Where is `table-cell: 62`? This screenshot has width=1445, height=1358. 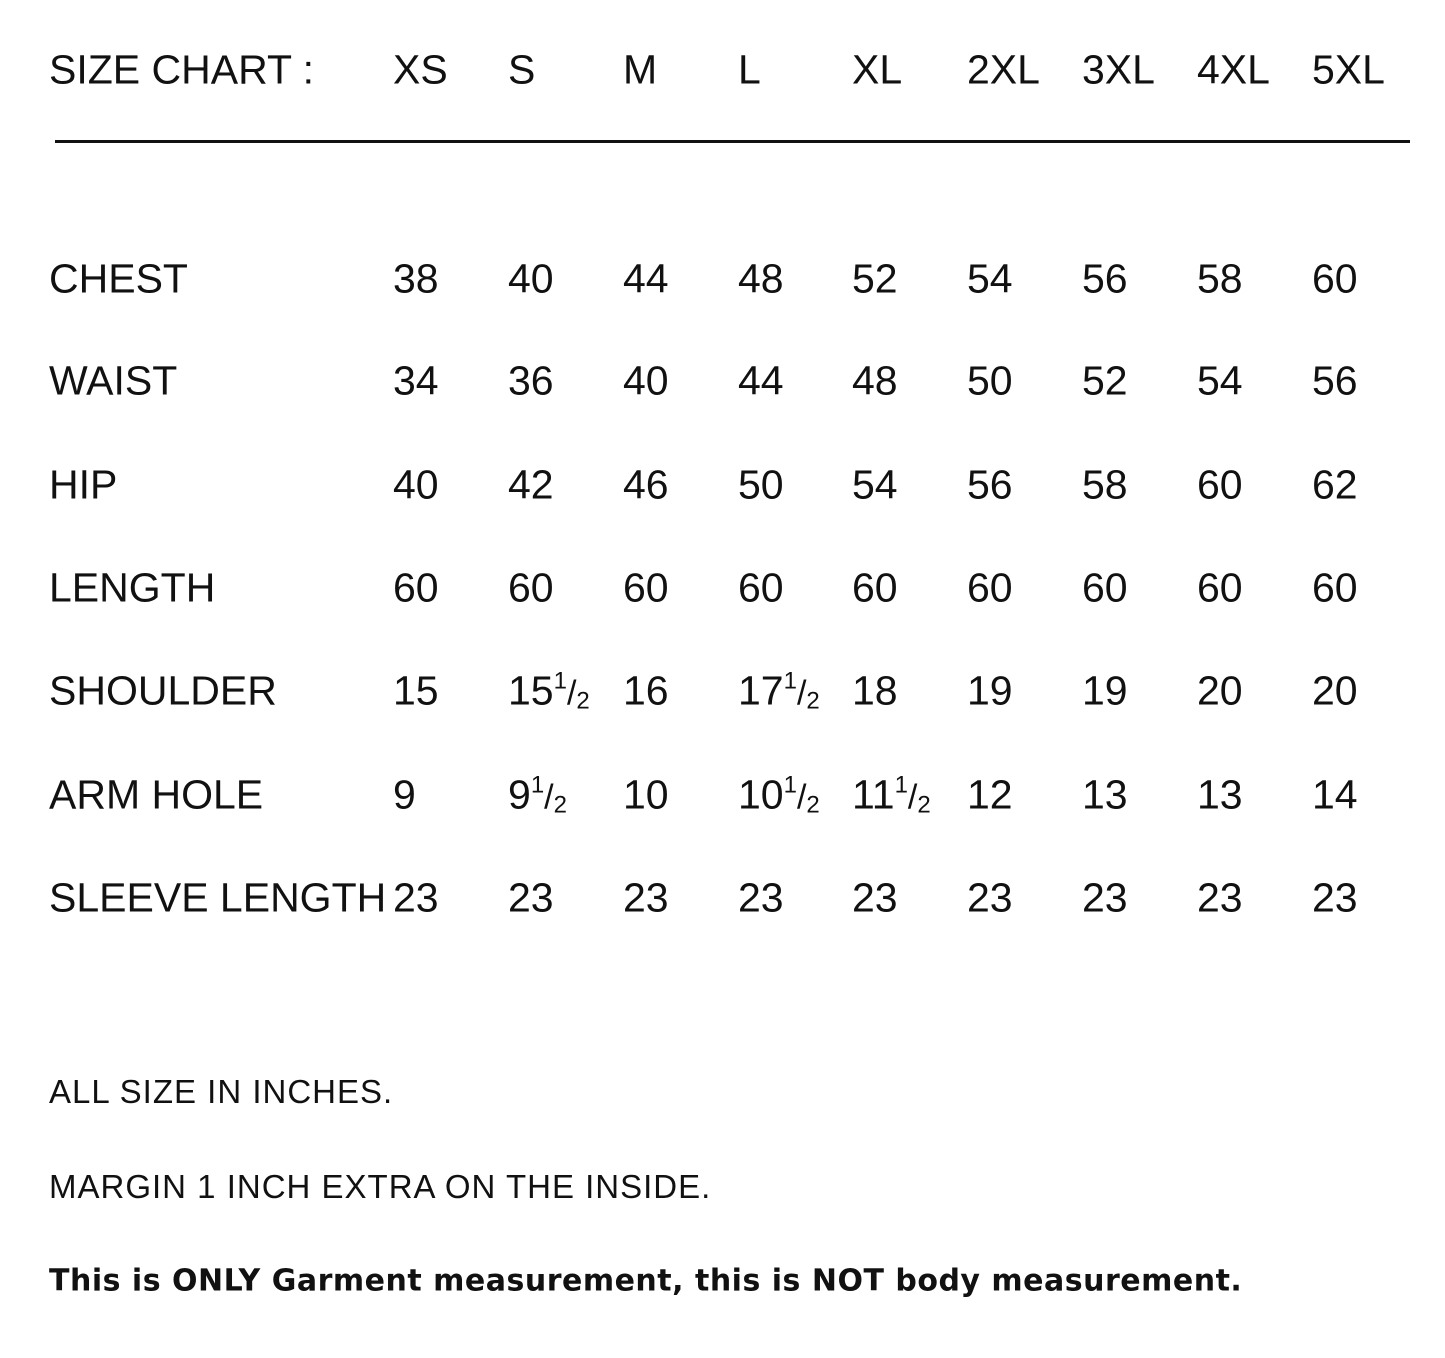
table-cell: 62 is located at coordinates (1335, 484).